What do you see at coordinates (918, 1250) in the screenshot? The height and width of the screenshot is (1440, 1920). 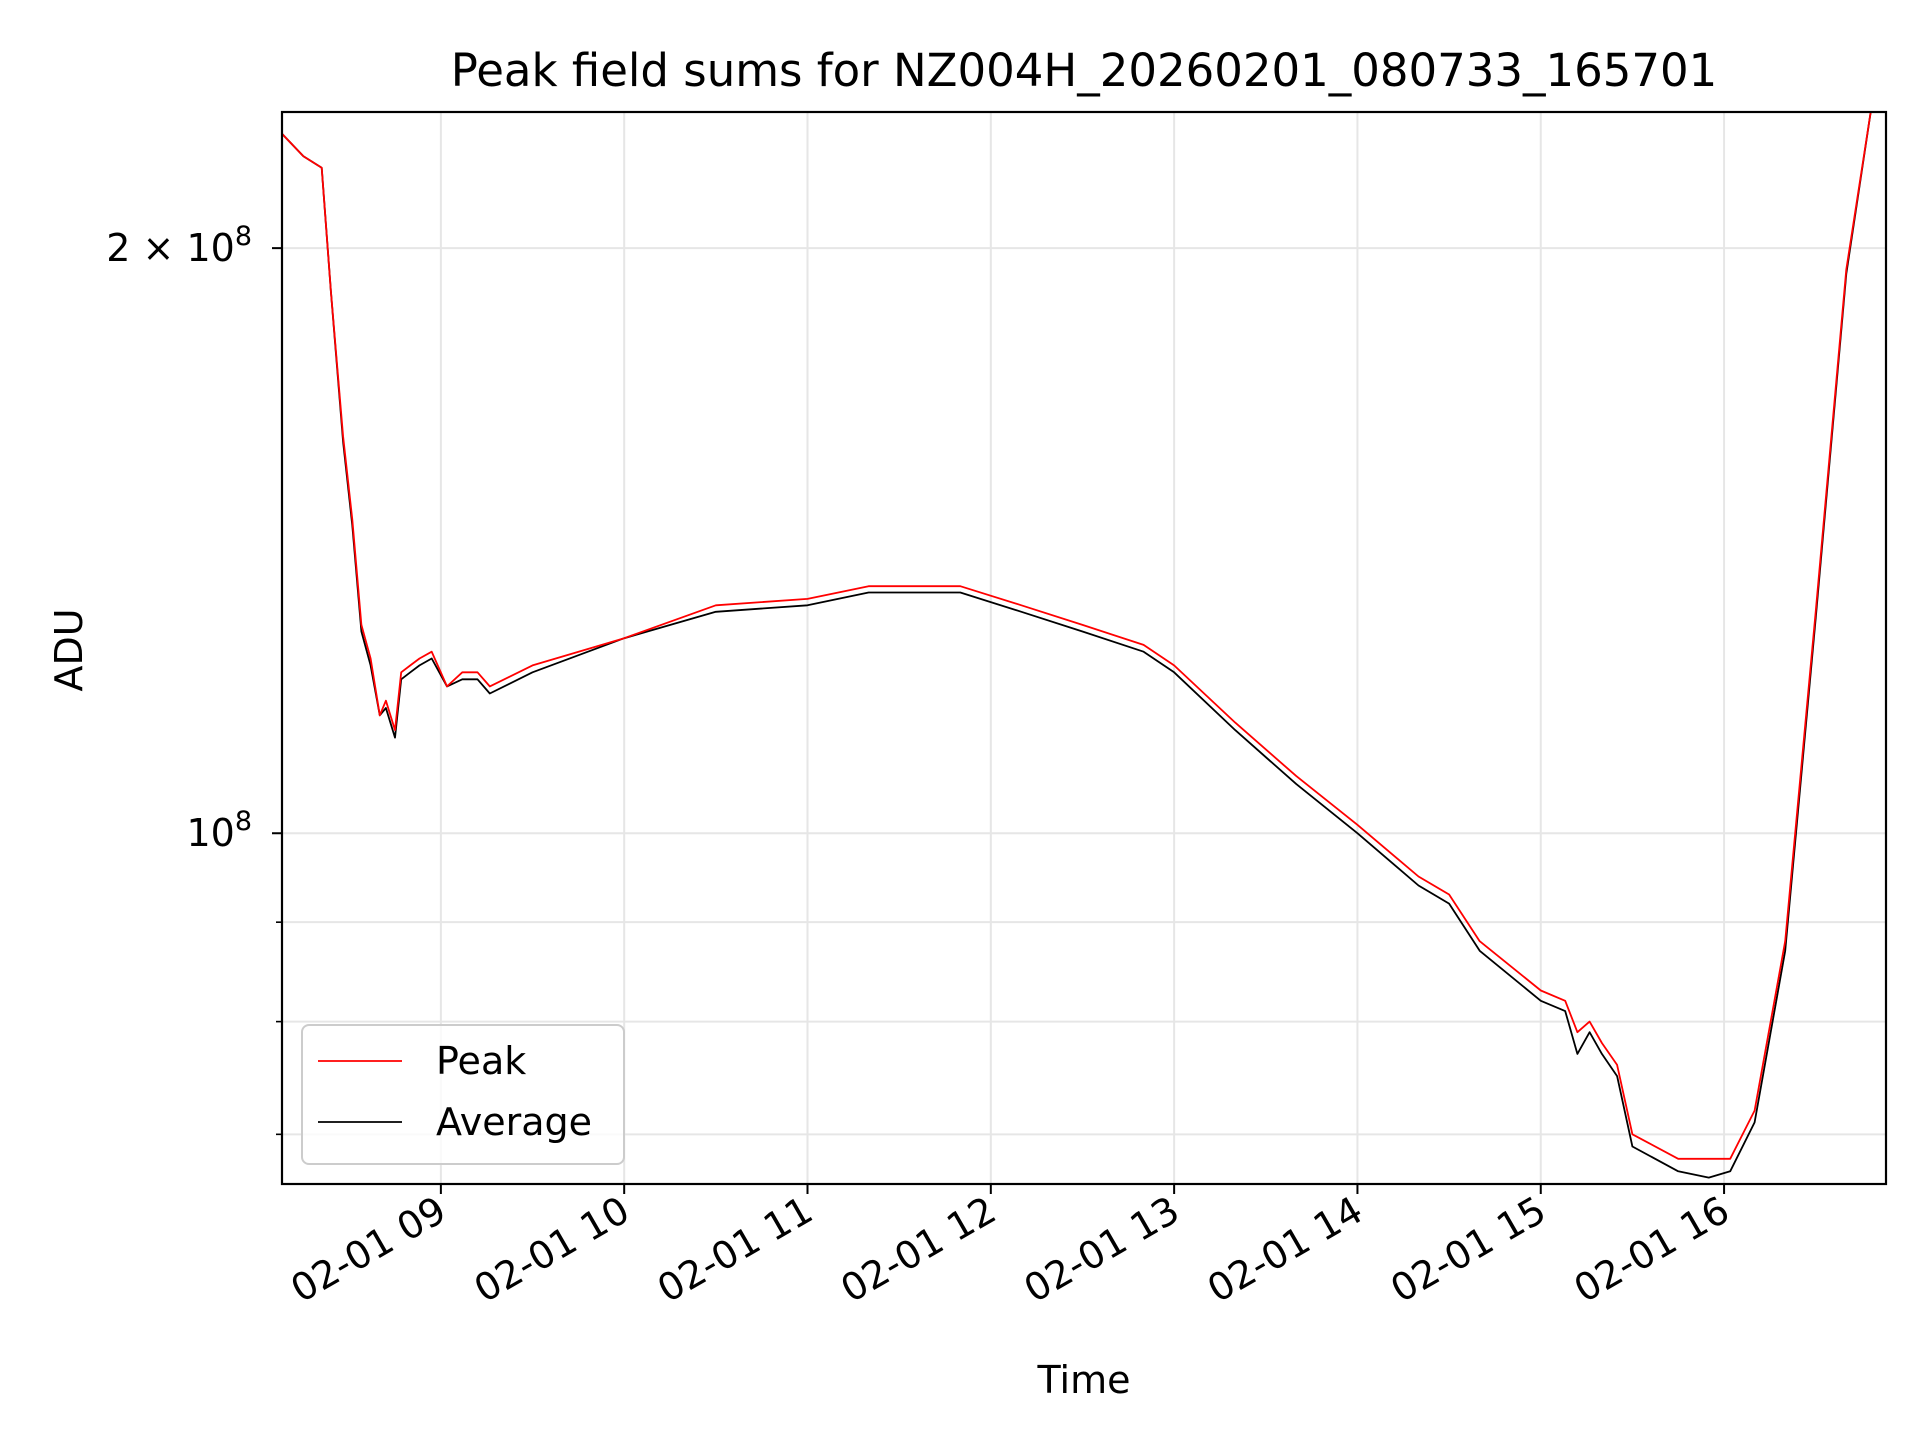 I see `x-tick-label: 02-01 12` at bounding box center [918, 1250].